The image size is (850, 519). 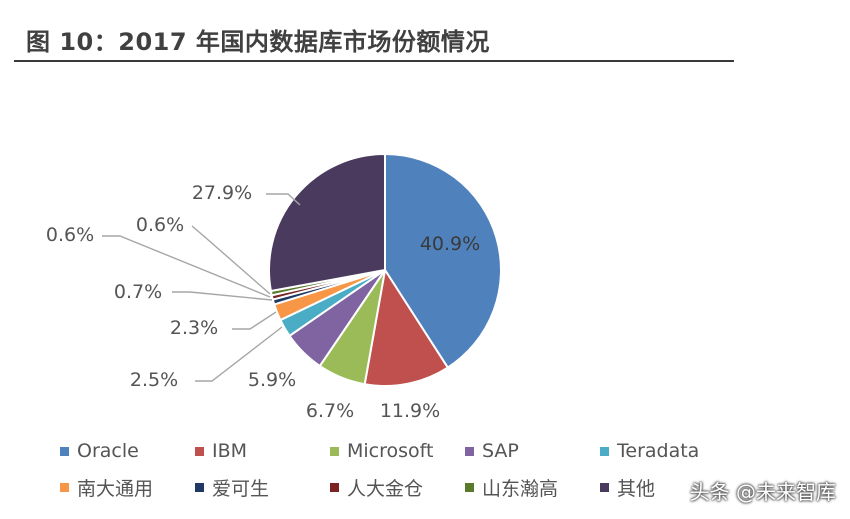 What do you see at coordinates (658, 451) in the screenshot?
I see `legend-label: Teradata` at bounding box center [658, 451].